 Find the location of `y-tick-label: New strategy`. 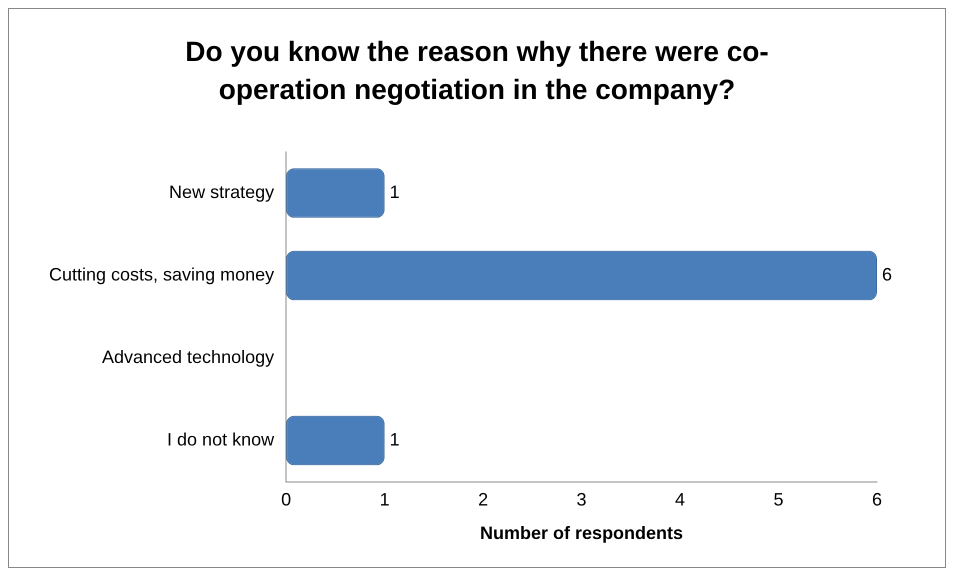

y-tick-label: New strategy is located at coordinates (221, 192).